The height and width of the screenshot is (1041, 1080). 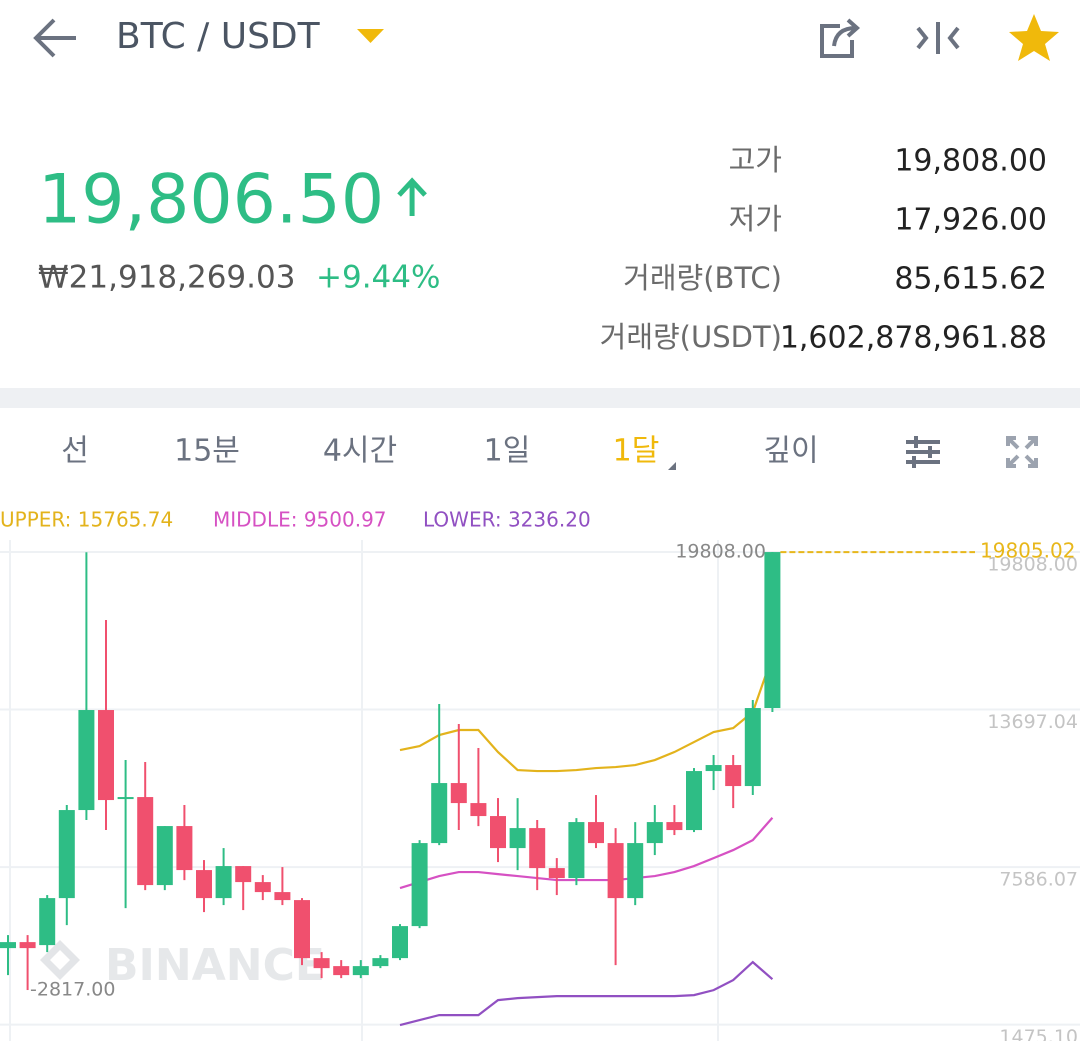 I want to click on krw-price: ₩21,918,269.03, so click(x=166, y=278).